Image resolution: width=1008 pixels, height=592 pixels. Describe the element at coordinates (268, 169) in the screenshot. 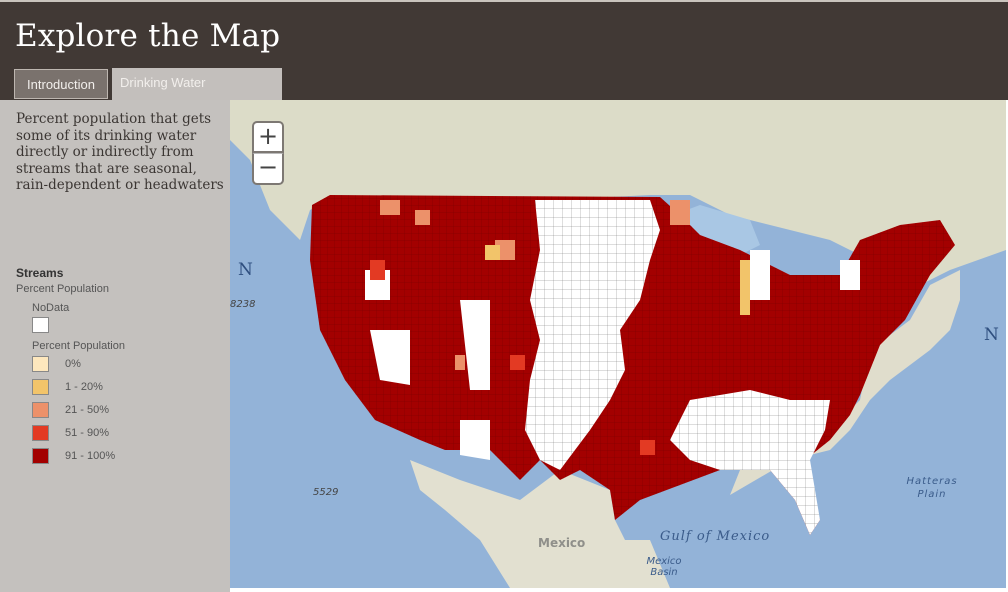

I see `zoom-out-button: −` at that location.